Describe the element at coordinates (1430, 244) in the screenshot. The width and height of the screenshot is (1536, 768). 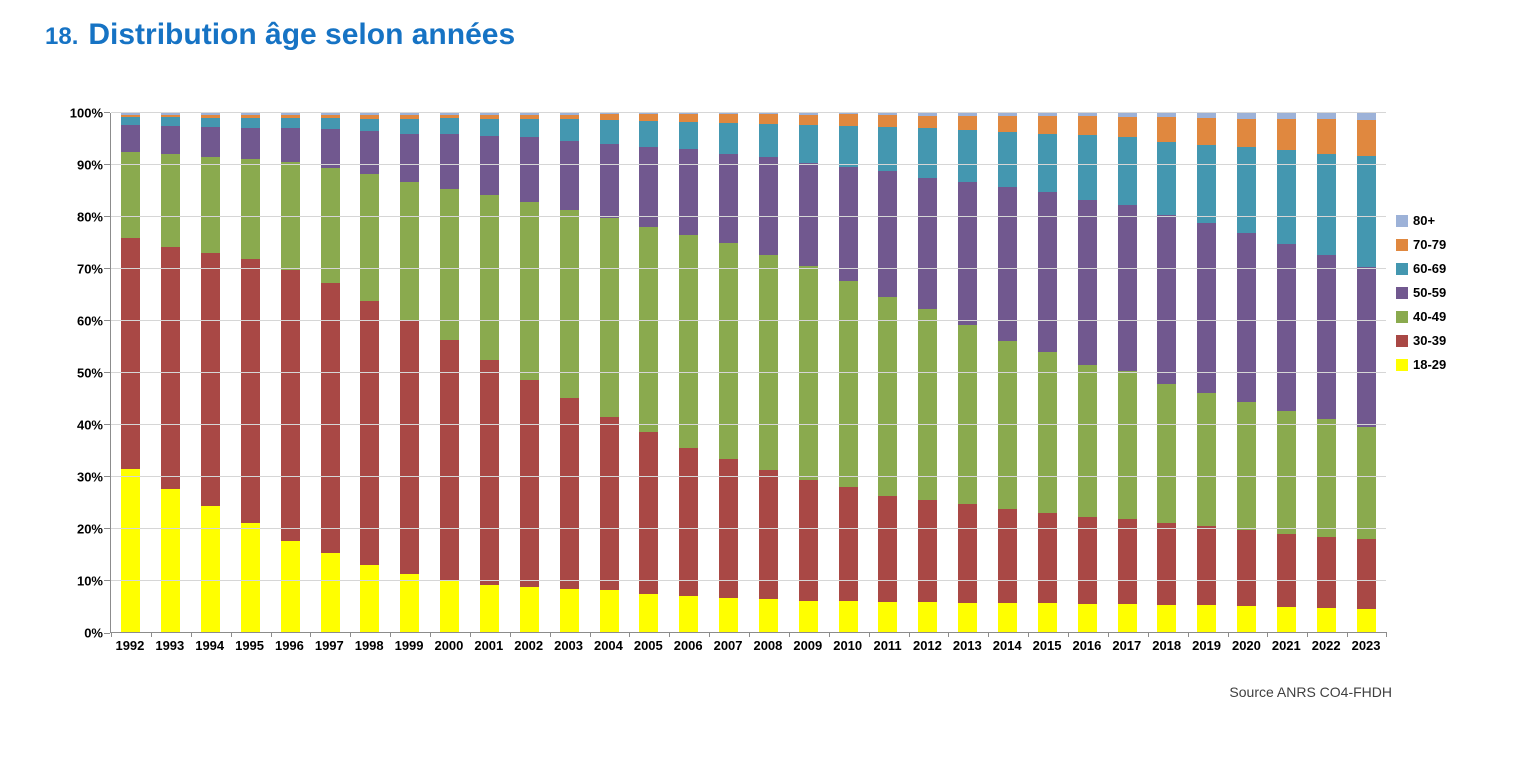
I see `legend-label: 70-79` at that location.